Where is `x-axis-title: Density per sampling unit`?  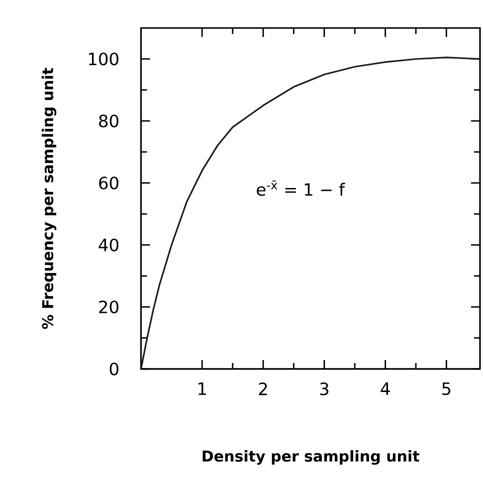 x-axis-title: Density per sampling unit is located at coordinates (311, 457).